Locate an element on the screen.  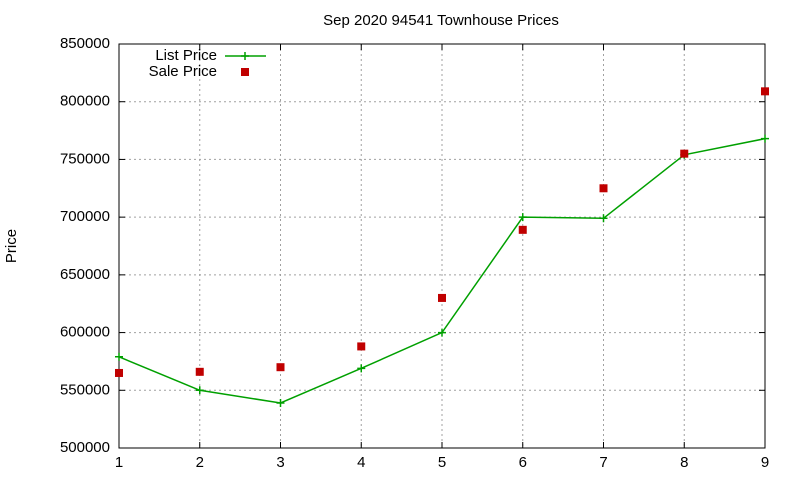
x-tick-label: 1 is located at coordinates (119, 462).